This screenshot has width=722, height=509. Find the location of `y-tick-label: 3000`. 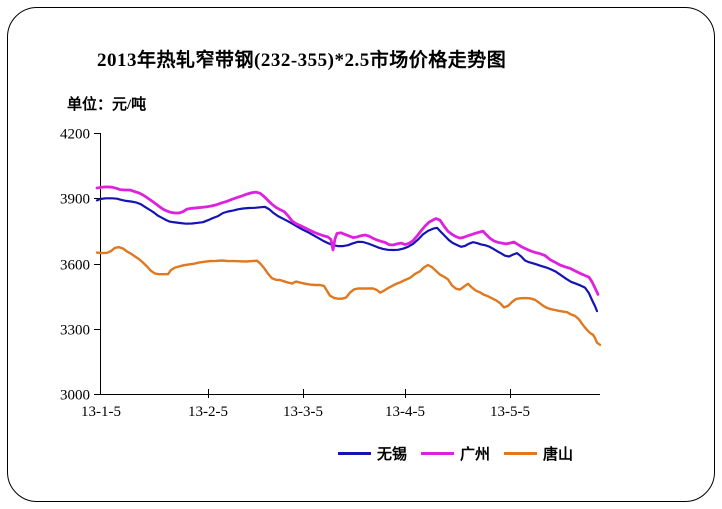

y-tick-label: 3000 is located at coordinates (75, 396).